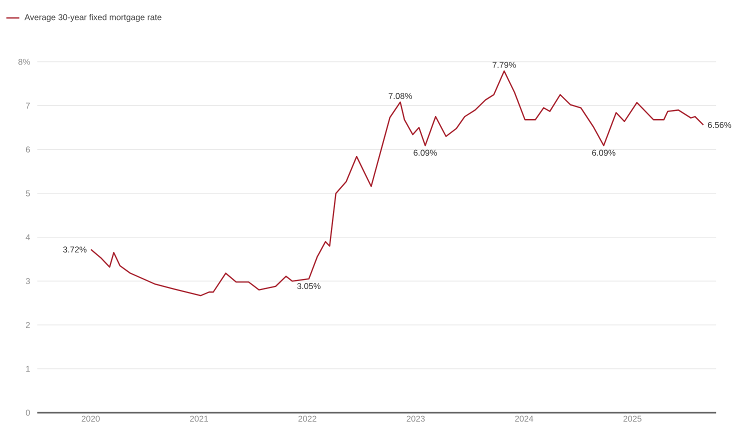 The height and width of the screenshot is (435, 750). Describe the element at coordinates (93, 18) in the screenshot. I see `legend-label: Average 30-year fixed mortgage rate` at that location.